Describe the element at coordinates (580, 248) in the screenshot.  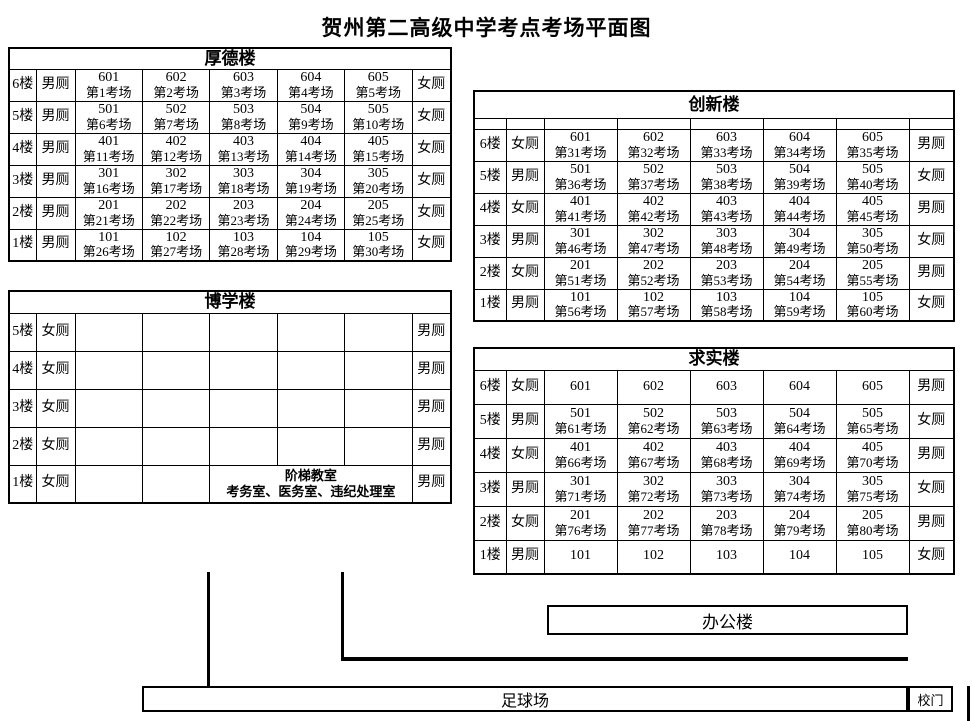
I see `exam-room-label: 第46考场` at that location.